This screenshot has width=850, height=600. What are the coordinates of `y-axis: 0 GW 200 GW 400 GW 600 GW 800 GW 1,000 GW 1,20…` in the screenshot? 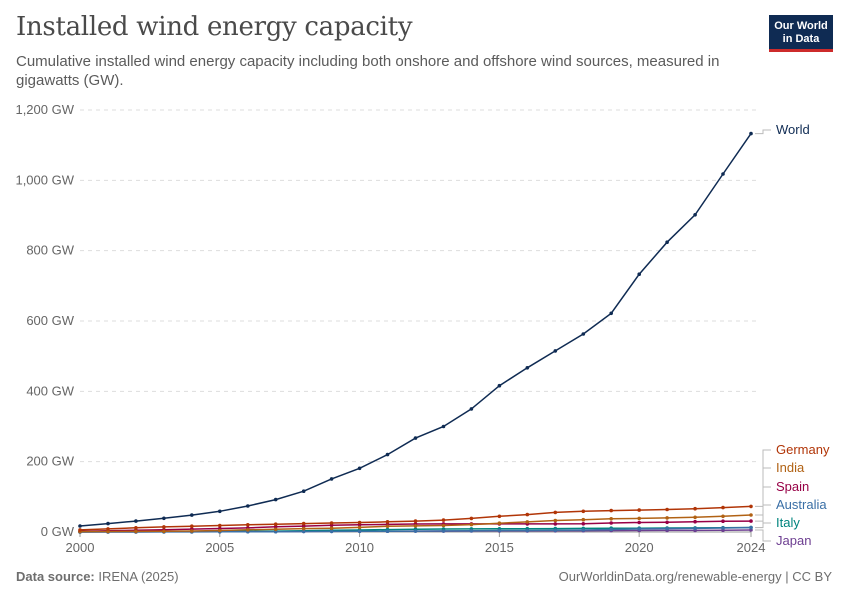 It's located at (44, 320).